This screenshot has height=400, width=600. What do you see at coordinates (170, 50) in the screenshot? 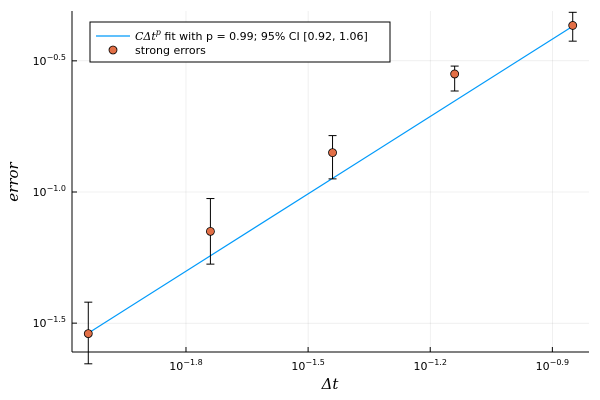
I see `legend-points-label: strong errors` at bounding box center [170, 50].